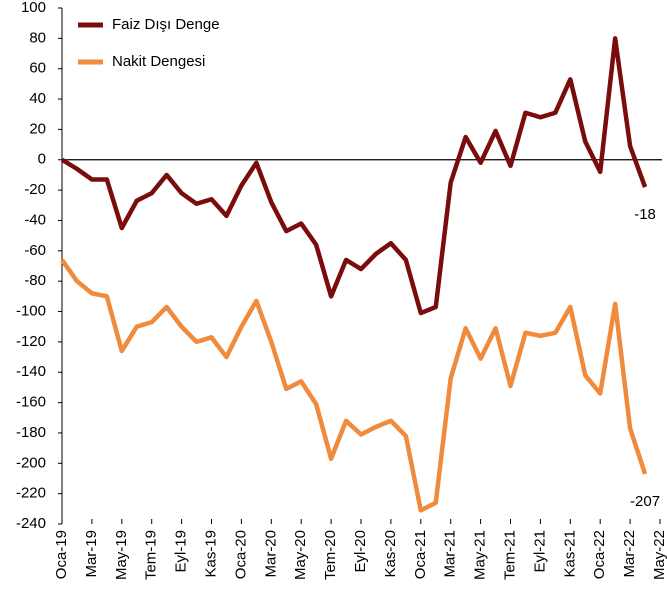 This screenshot has height=605, width=667. Describe the element at coordinates (31, 341) in the screenshot. I see `y-tick-label: -120` at that location.